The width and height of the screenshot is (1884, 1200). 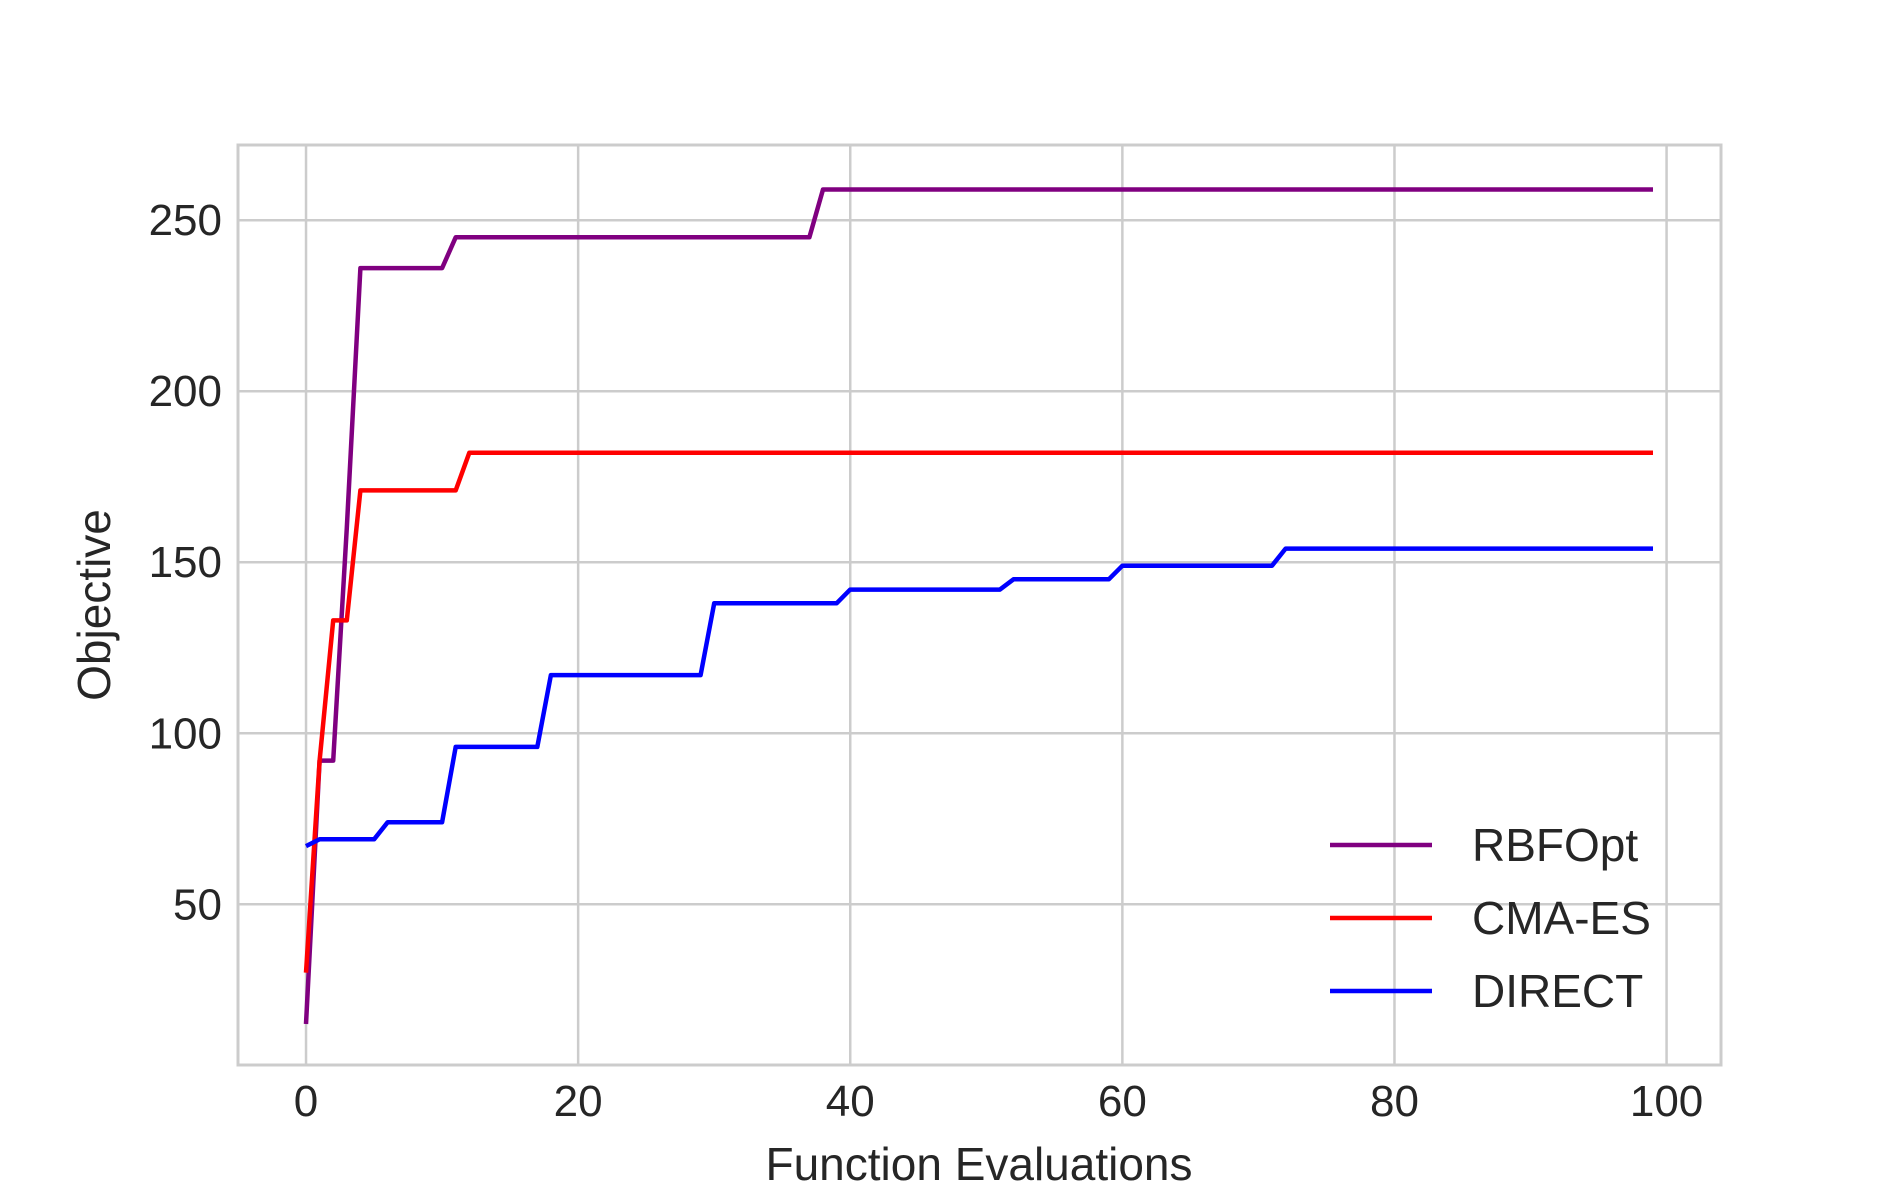 I want to click on y-tick-label: 150, so click(x=185, y=562).